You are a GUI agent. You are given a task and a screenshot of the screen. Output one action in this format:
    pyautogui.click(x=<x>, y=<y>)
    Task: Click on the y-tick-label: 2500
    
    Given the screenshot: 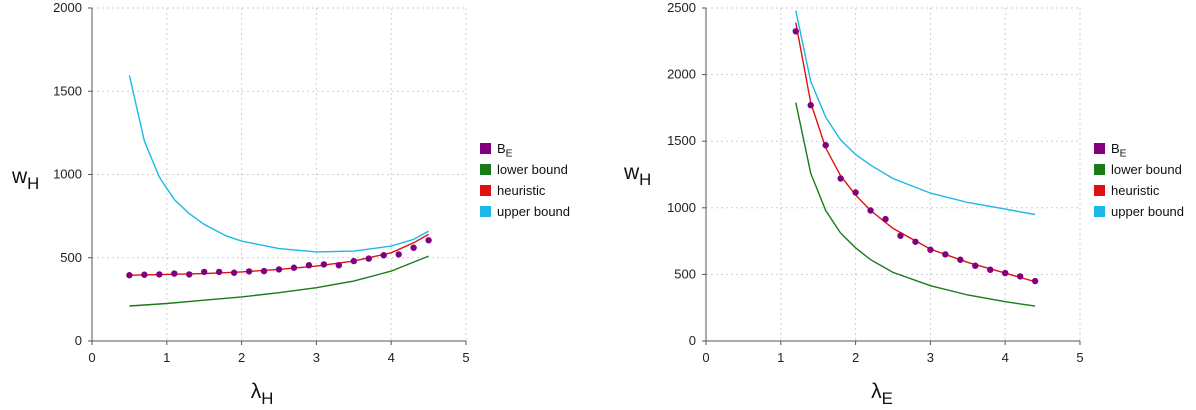 What is the action you would take?
    pyautogui.click(x=681, y=7)
    